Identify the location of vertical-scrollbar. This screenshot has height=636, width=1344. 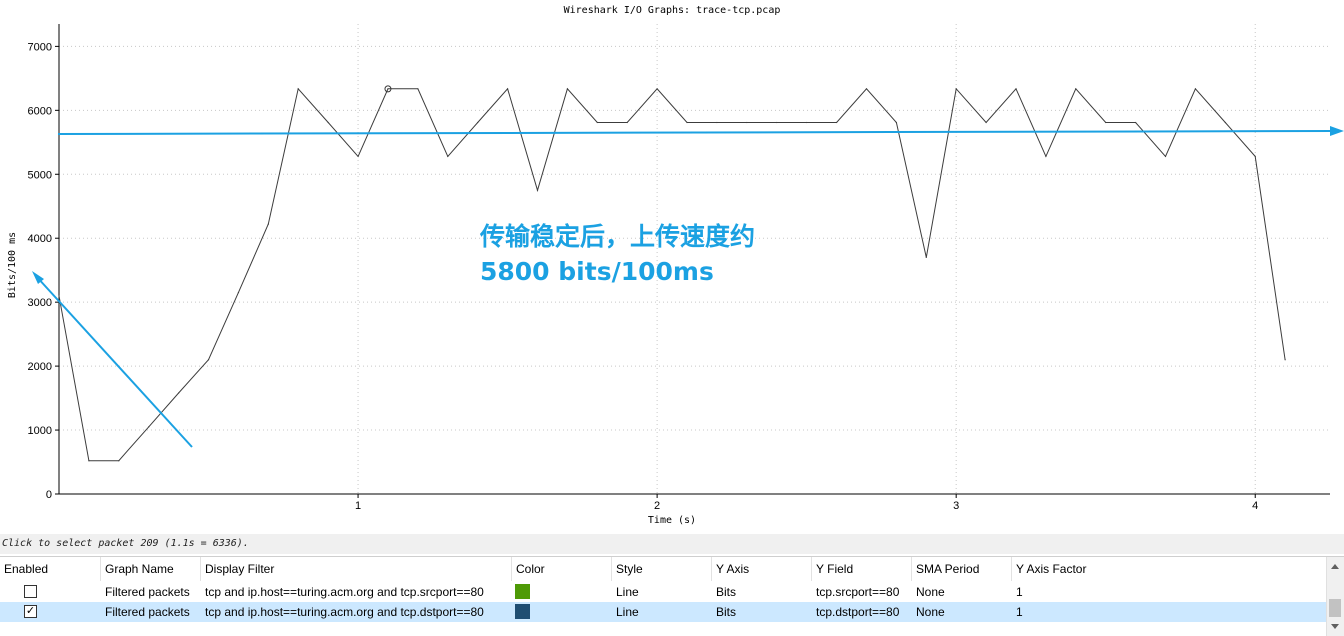
(1335, 596).